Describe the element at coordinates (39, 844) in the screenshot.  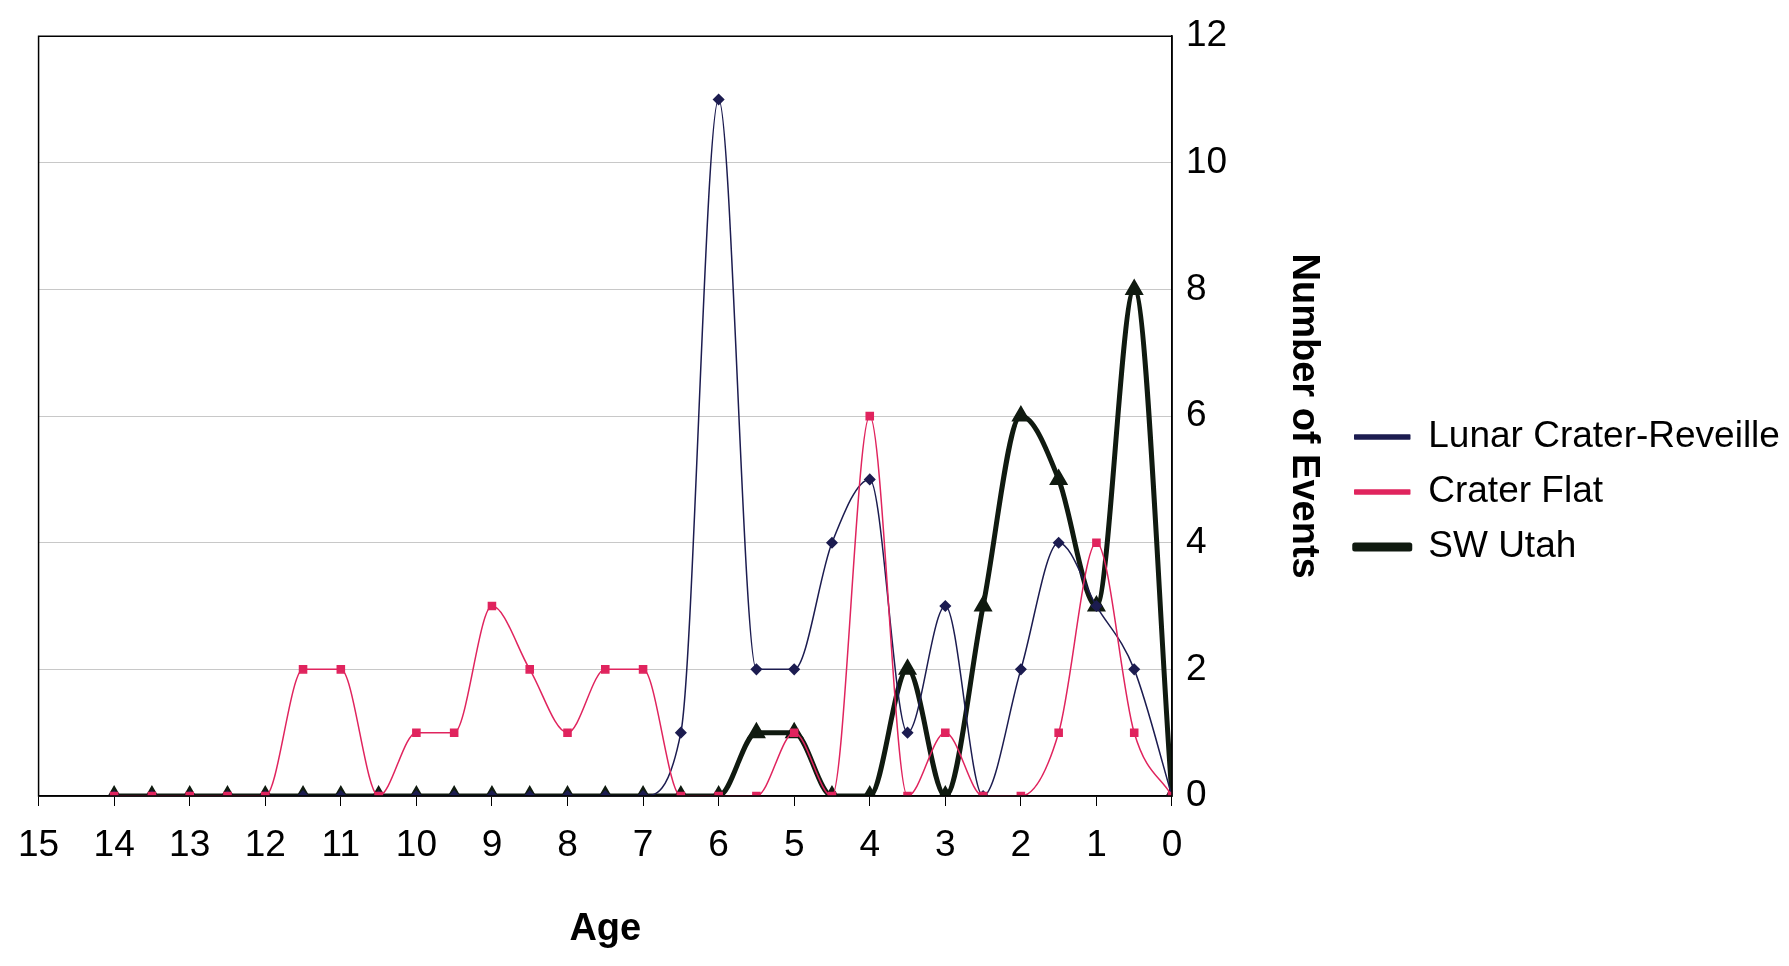
I see `x-tick-label: 15` at that location.